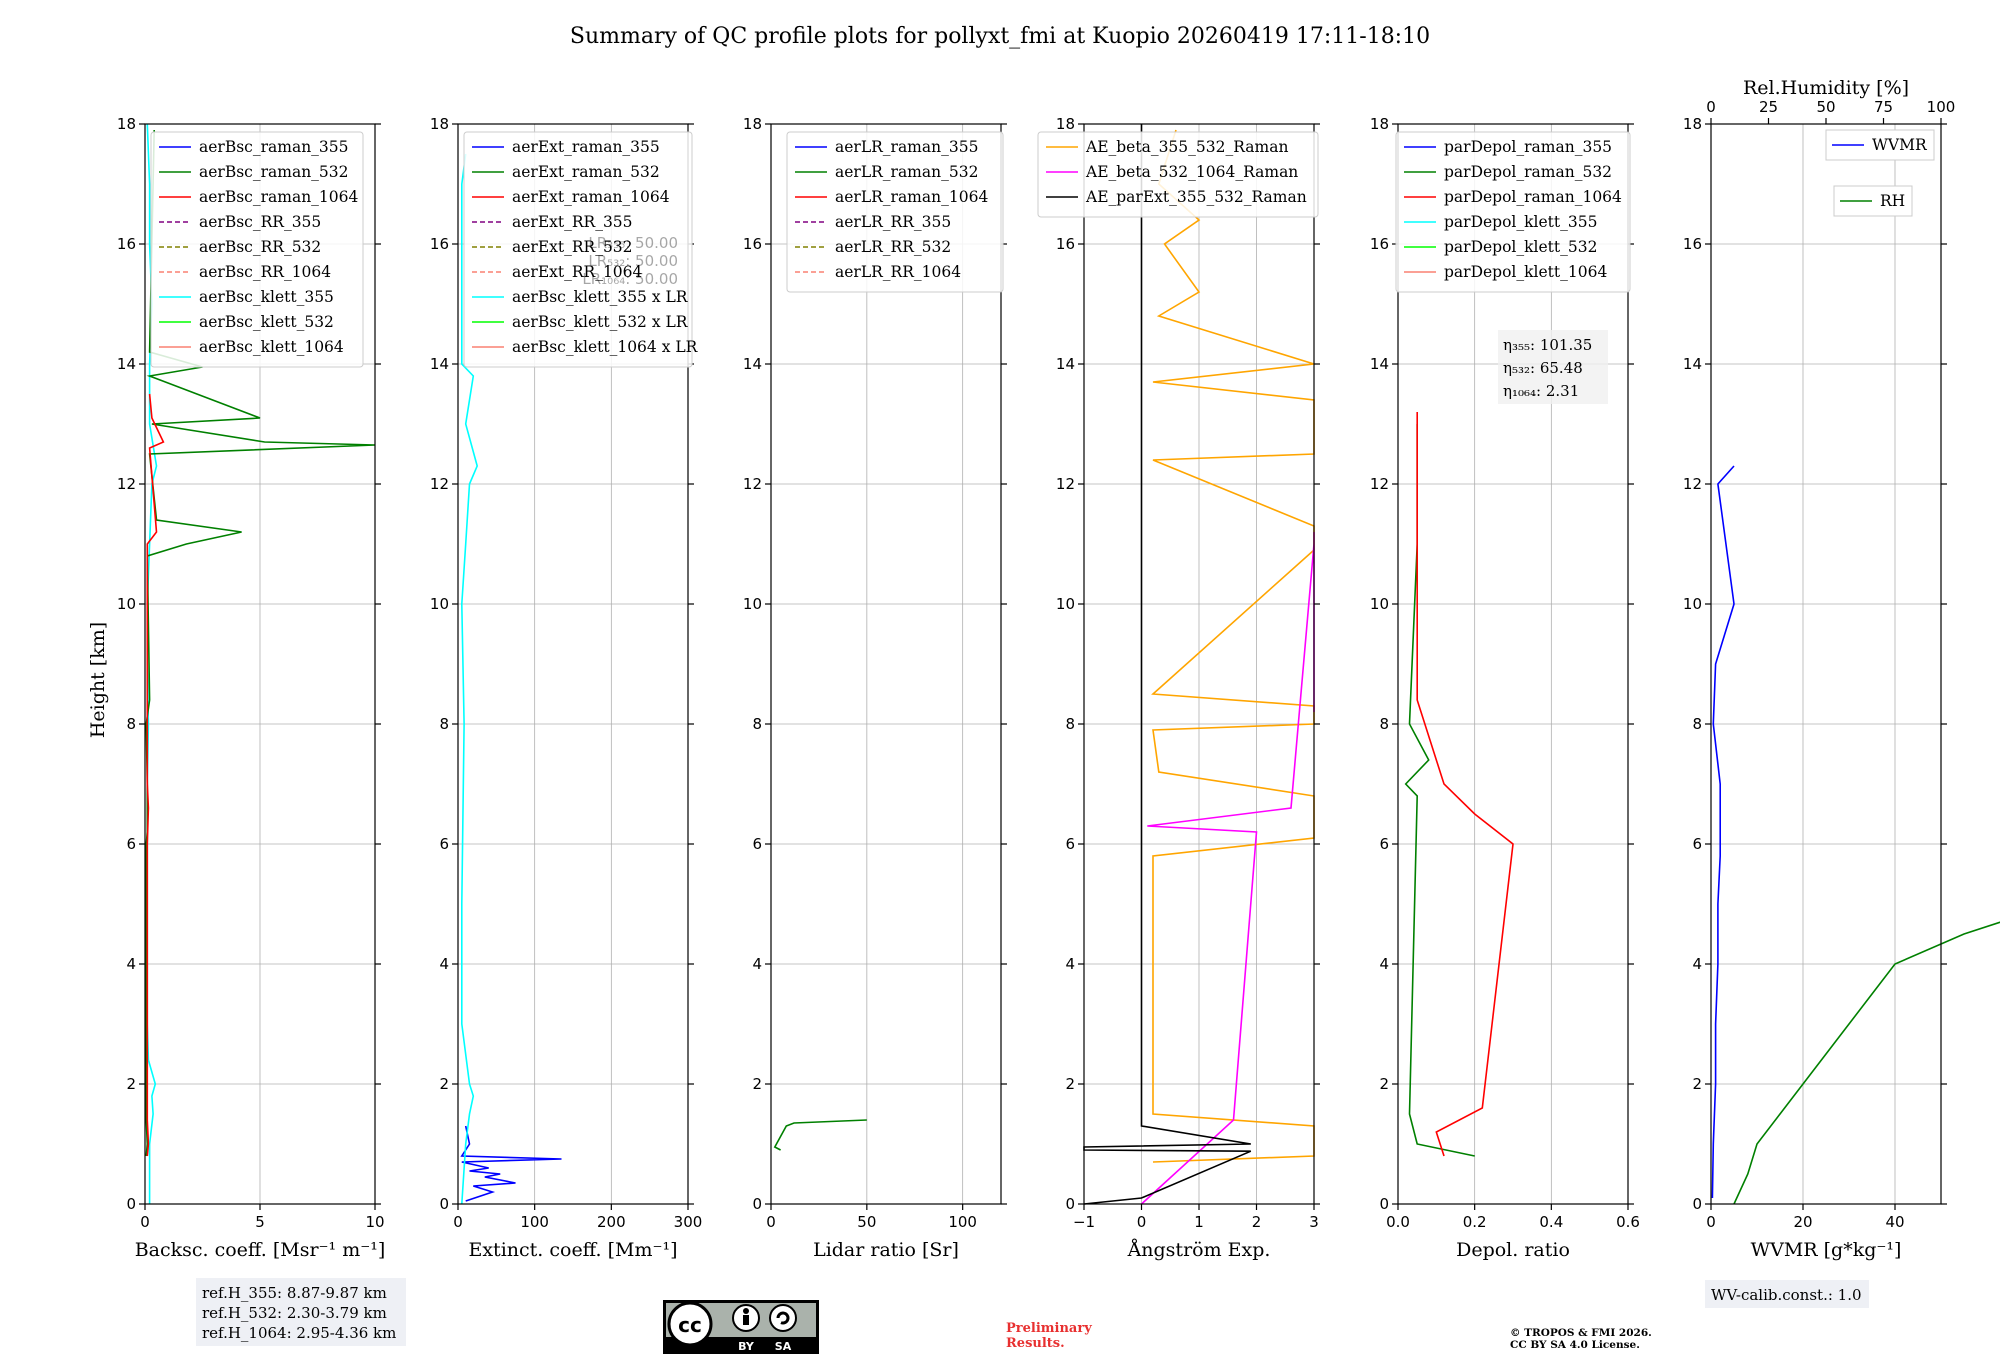 The image size is (2000, 1360). What do you see at coordinates (1628, 1222) in the screenshot?
I see `x-tick-label: 0.6` at bounding box center [1628, 1222].